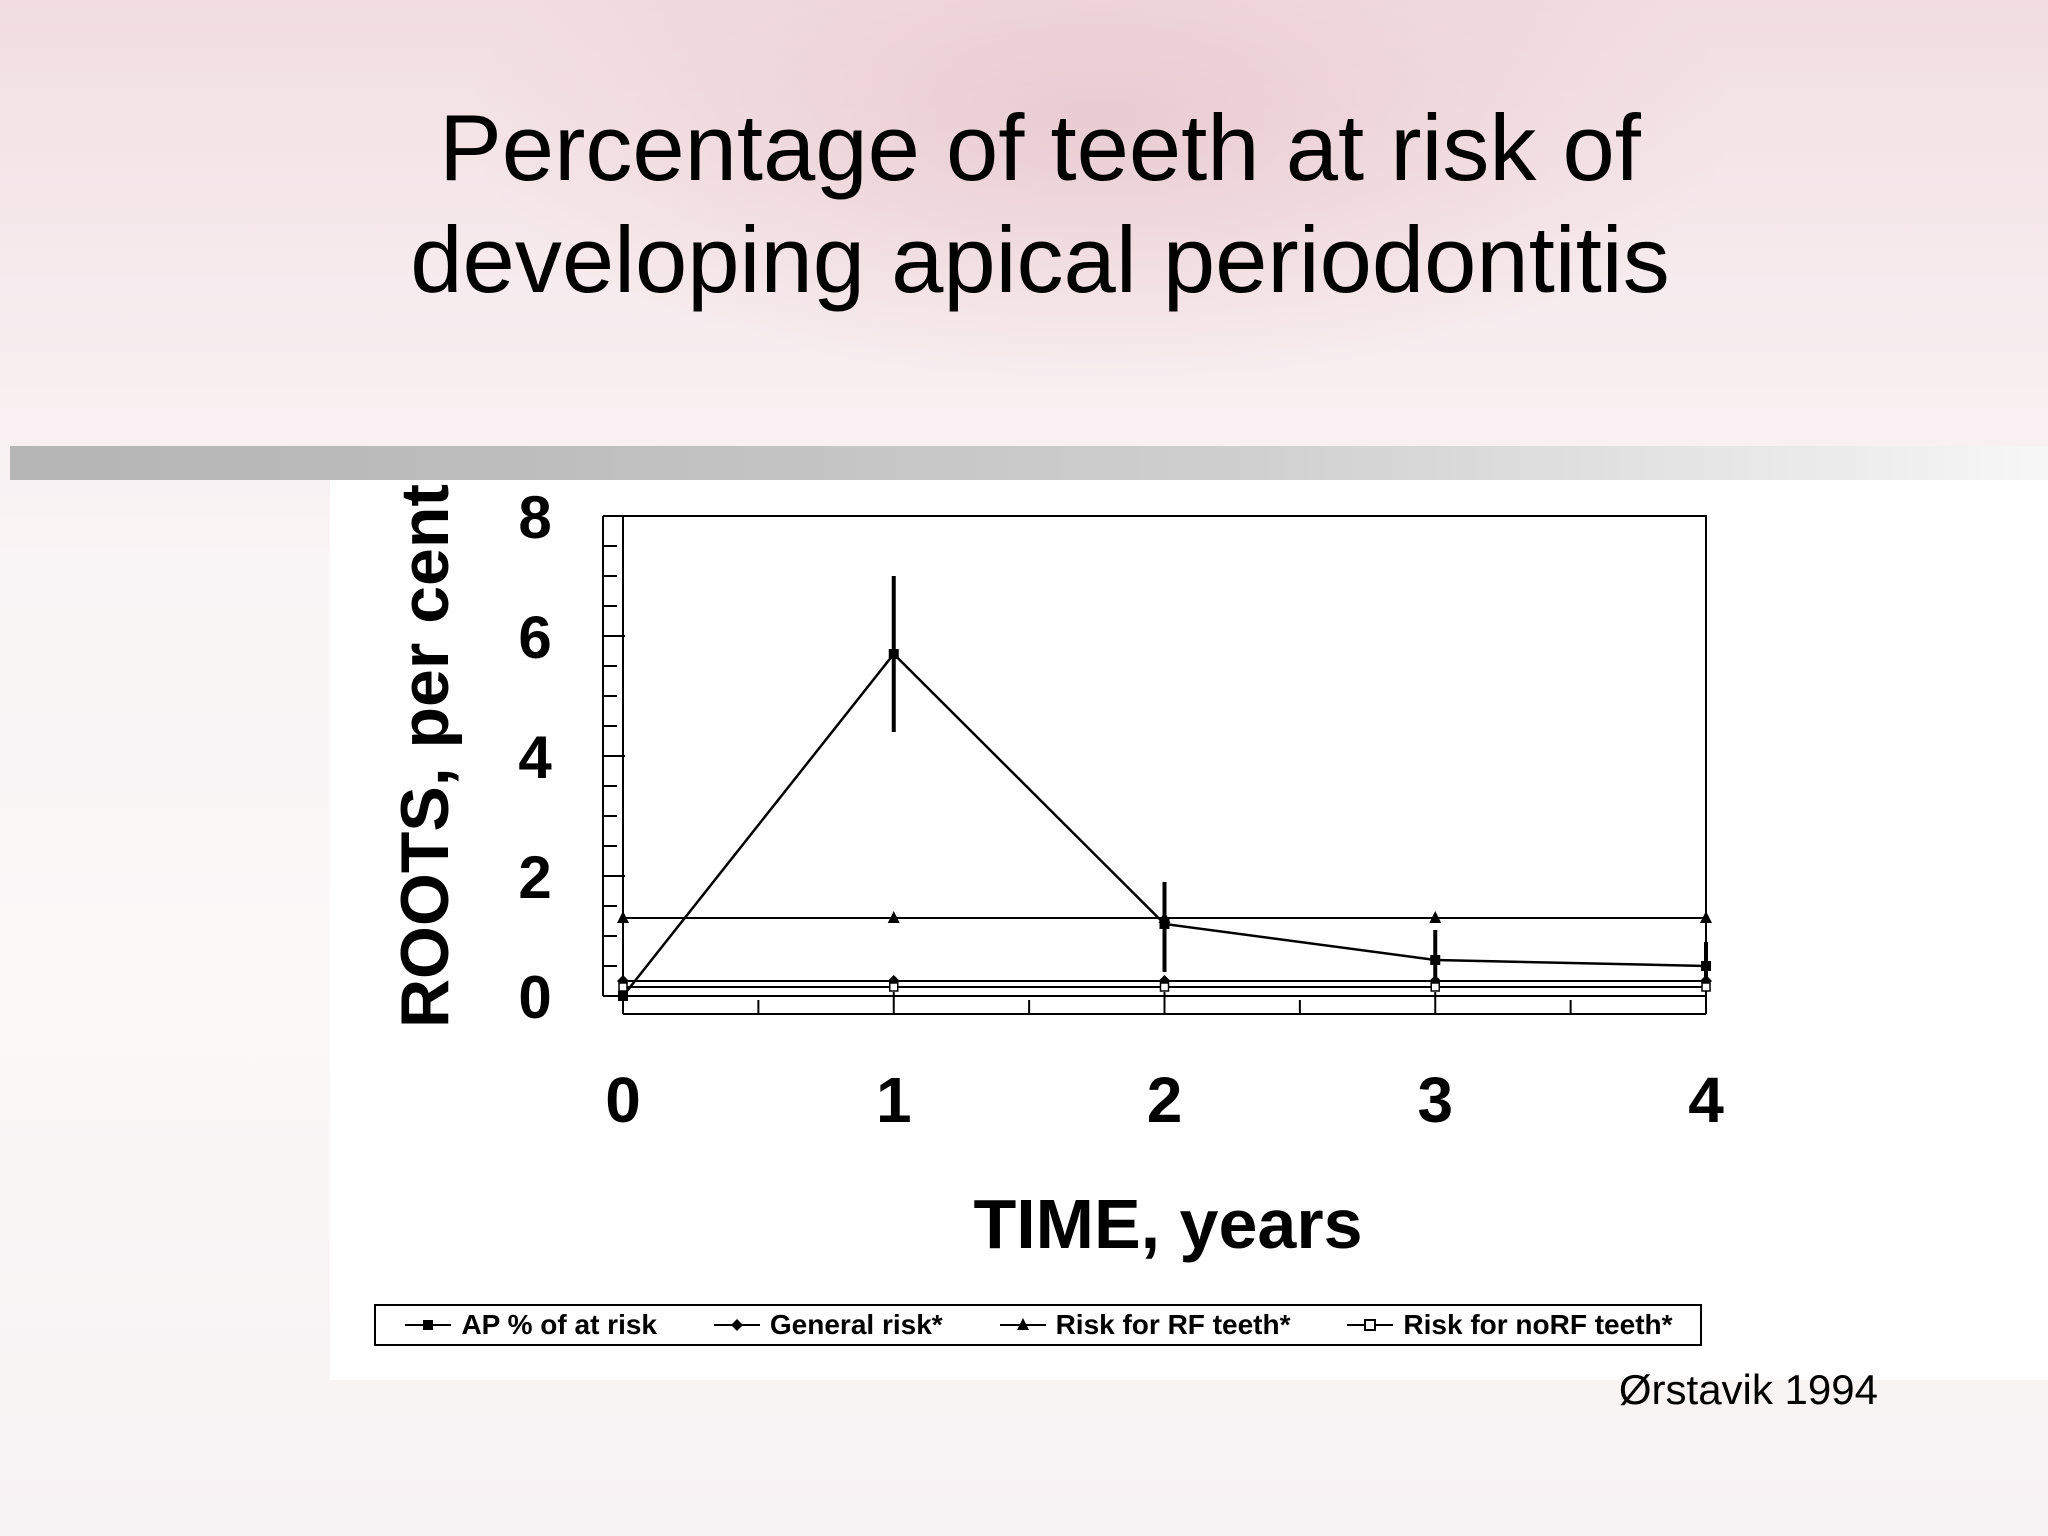  Describe the element at coordinates (1167, 1224) in the screenshot. I see `x-axis-title: TIME, years` at that location.